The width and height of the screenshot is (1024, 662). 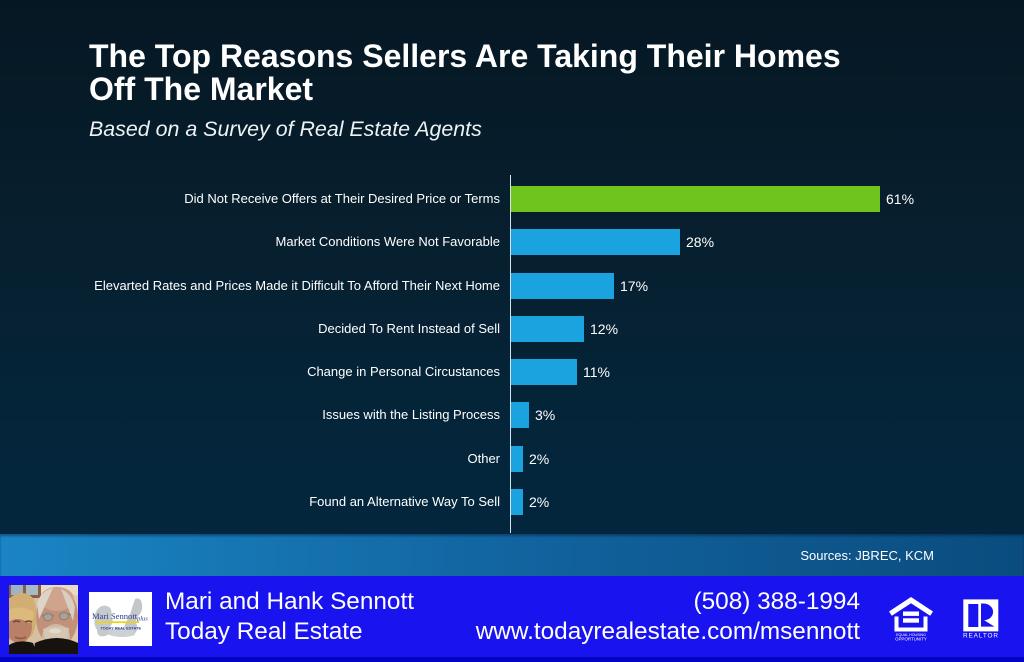 I want to click on svg-text: OPPORTUNITY, so click(x=911, y=638).